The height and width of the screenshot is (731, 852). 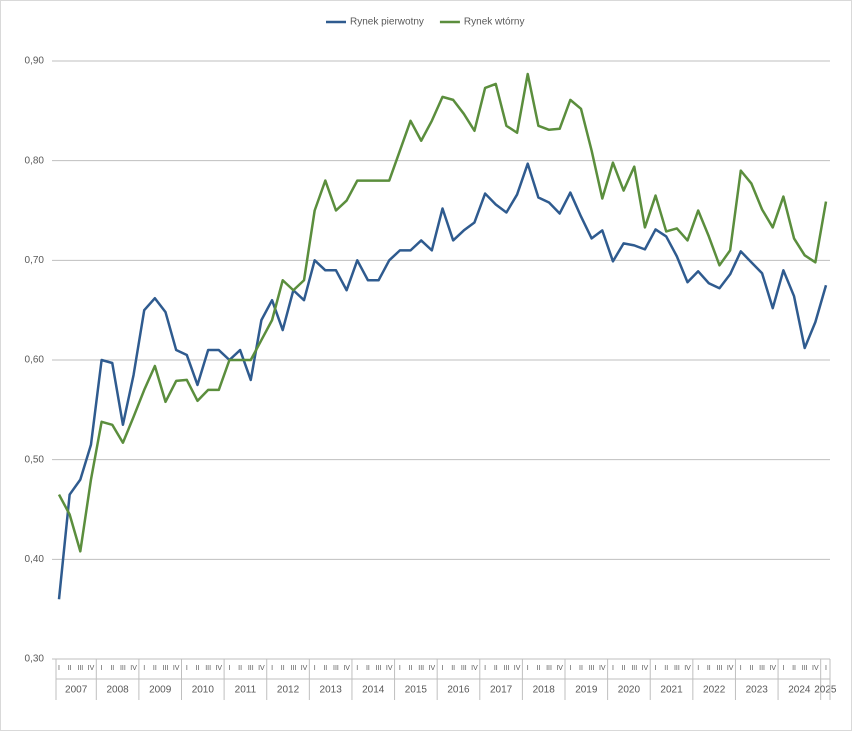 I want to click on y-tick-label: 0,90, so click(x=35, y=61).